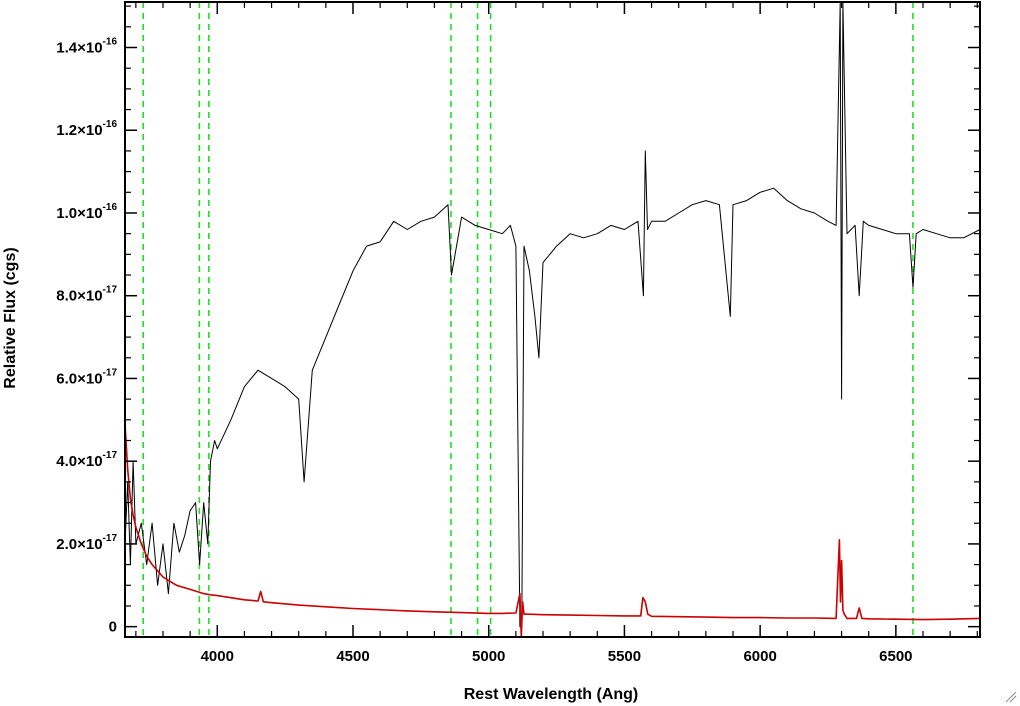  Describe the element at coordinates (86, 377) in the screenshot. I see `y-tick-label-3: 6.0×10⁻¹⁷` at that location.